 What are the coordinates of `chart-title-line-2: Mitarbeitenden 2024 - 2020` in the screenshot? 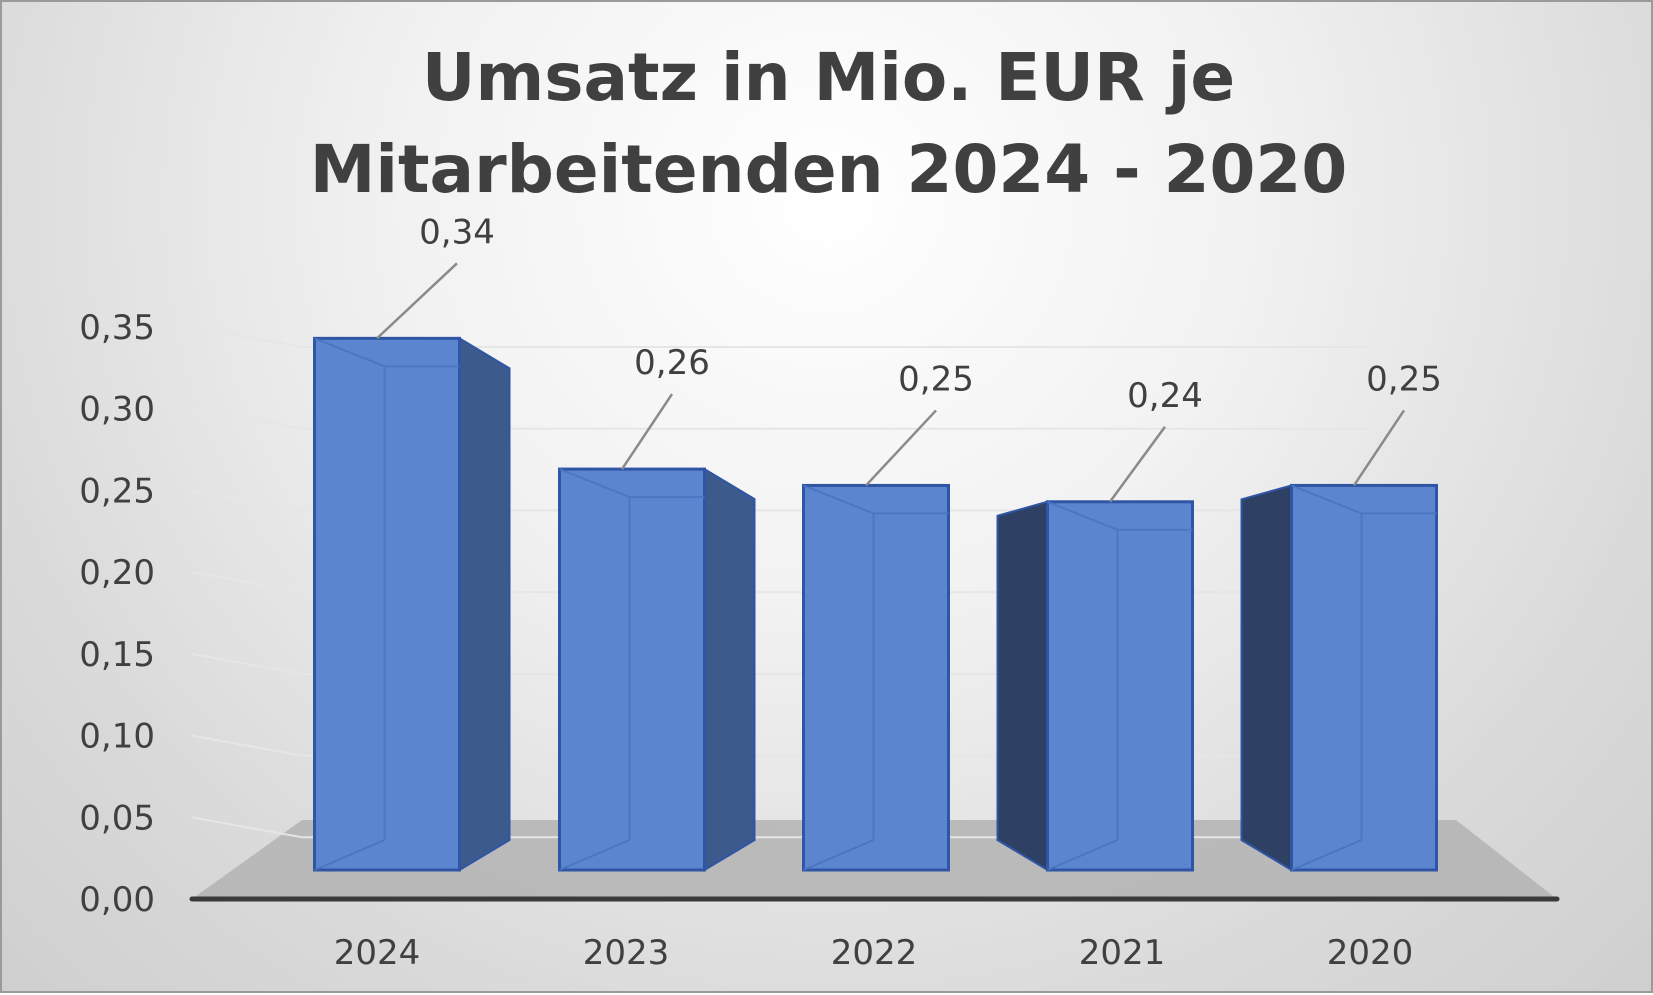 It's located at (828, 169).